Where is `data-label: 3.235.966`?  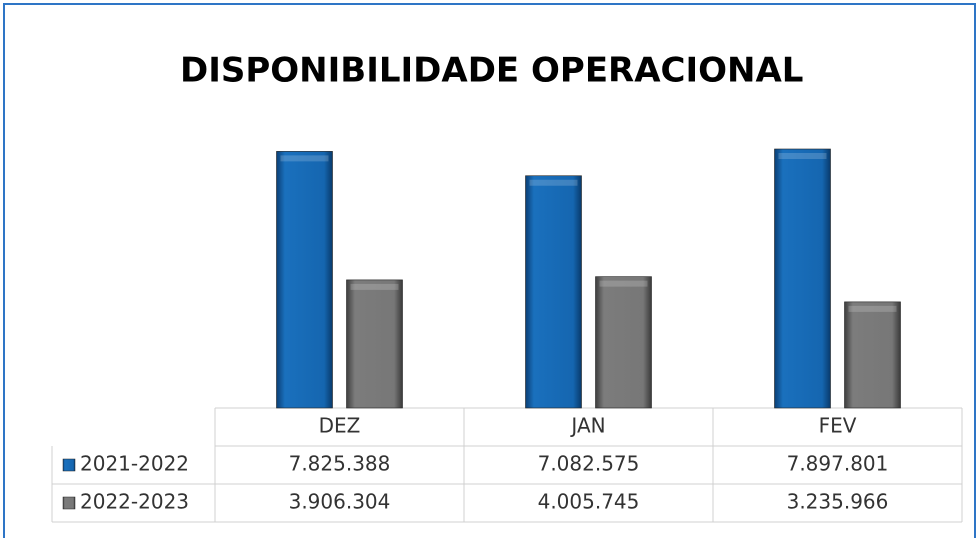
data-label: 3.235.966 is located at coordinates (838, 502).